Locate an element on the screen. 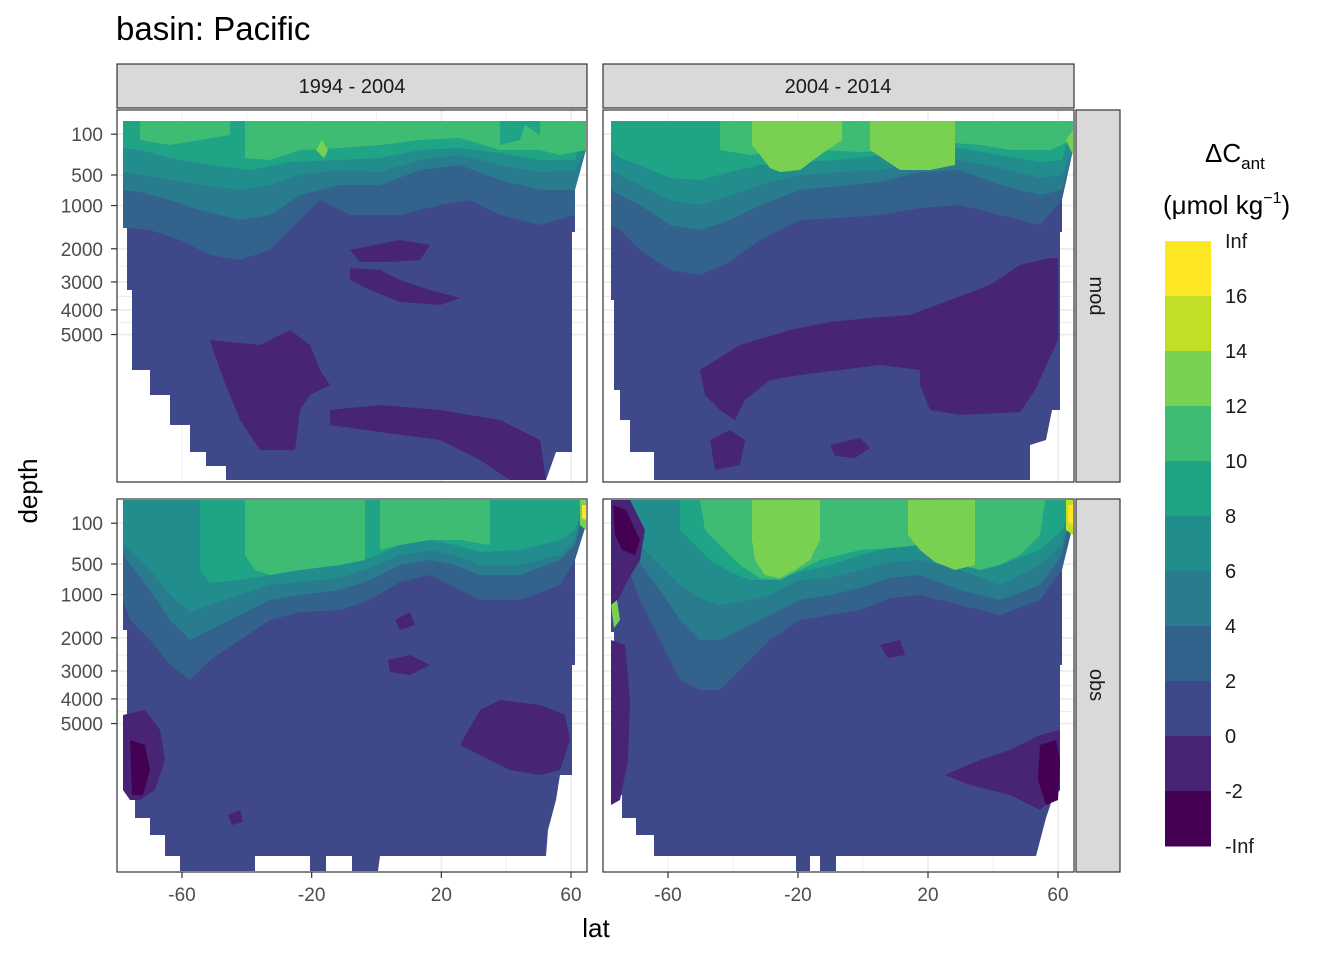 This screenshot has width=1344, height=965. legend-unit-sup: −1 is located at coordinates (1272, 198).